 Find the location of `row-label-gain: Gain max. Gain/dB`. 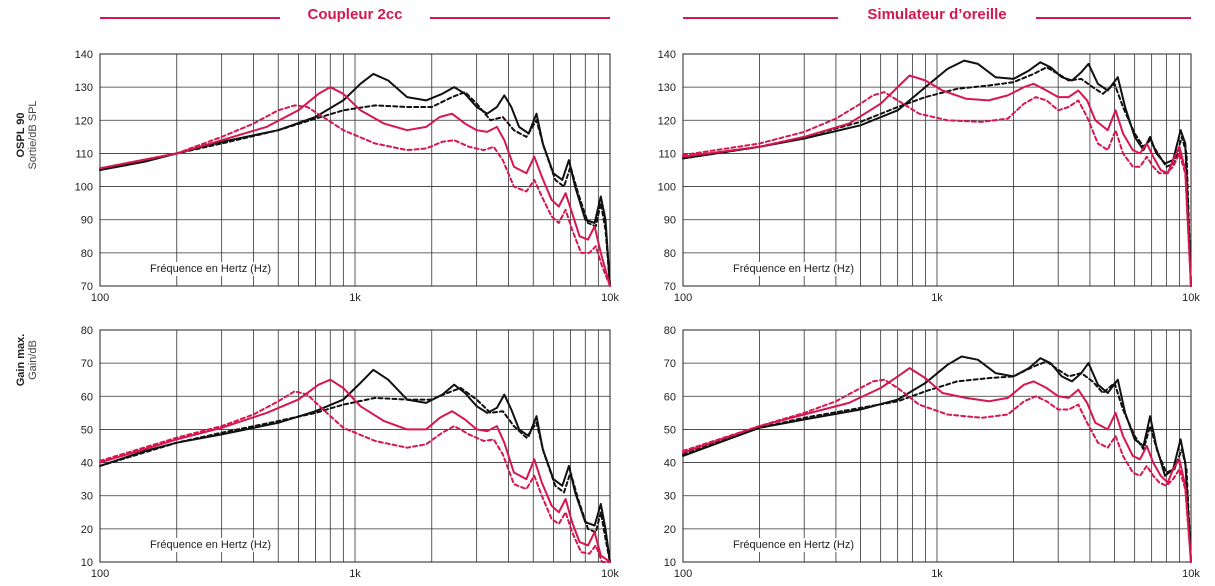

row-label-gain: Gain max. Gain/dB is located at coordinates (27, 360).